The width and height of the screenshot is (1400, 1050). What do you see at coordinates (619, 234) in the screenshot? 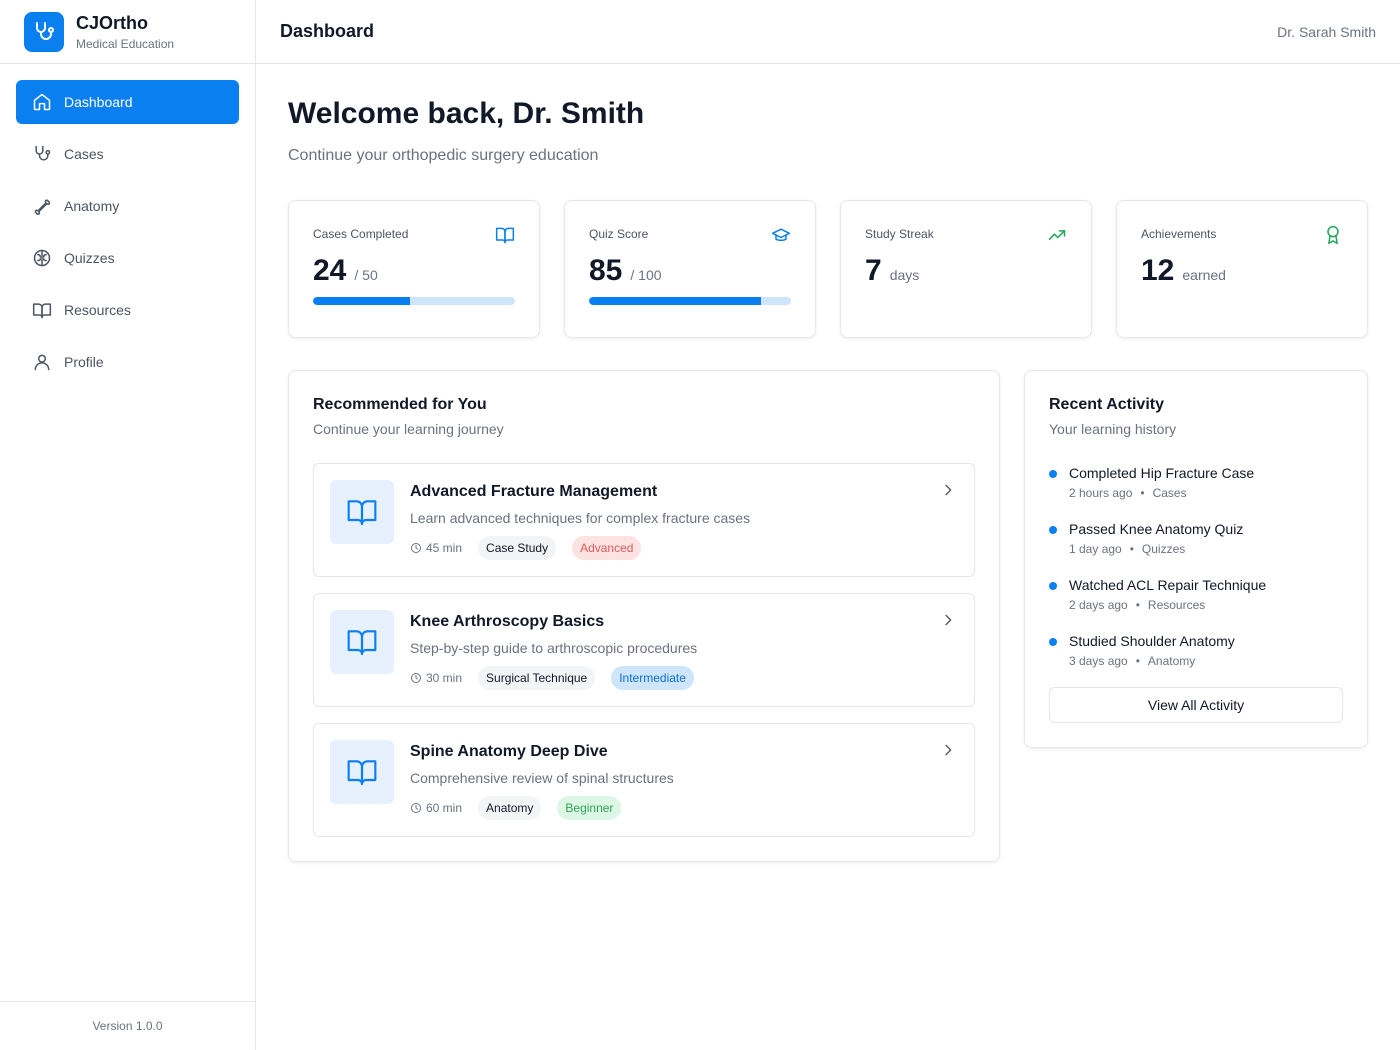
I see `stat-label: Quiz Score` at bounding box center [619, 234].